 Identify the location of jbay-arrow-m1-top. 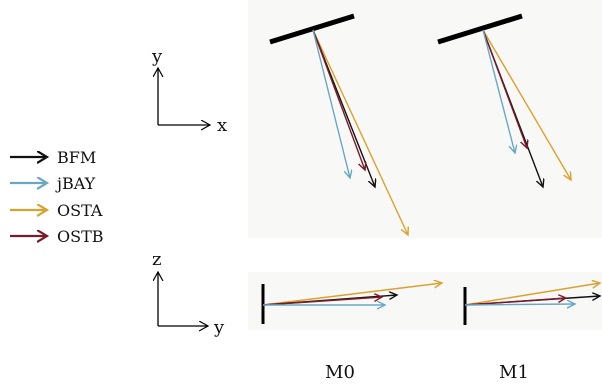
(498, 91).